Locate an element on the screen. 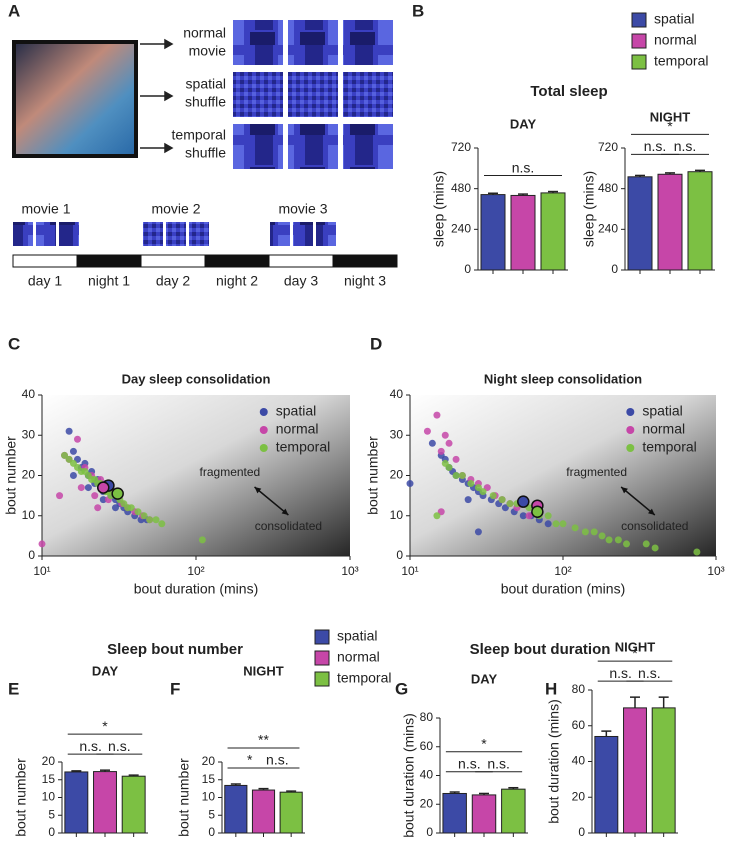 Image resolution: width=729 pixels, height=841 pixels. condition-label: shuffle is located at coordinates (205, 102).